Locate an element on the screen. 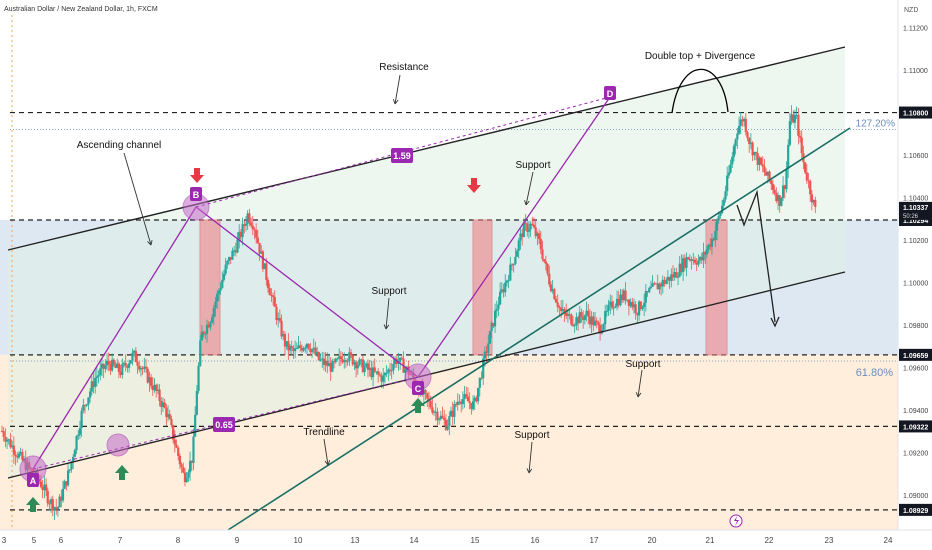  price-tag-label: 1.08929 is located at coordinates (915, 511).